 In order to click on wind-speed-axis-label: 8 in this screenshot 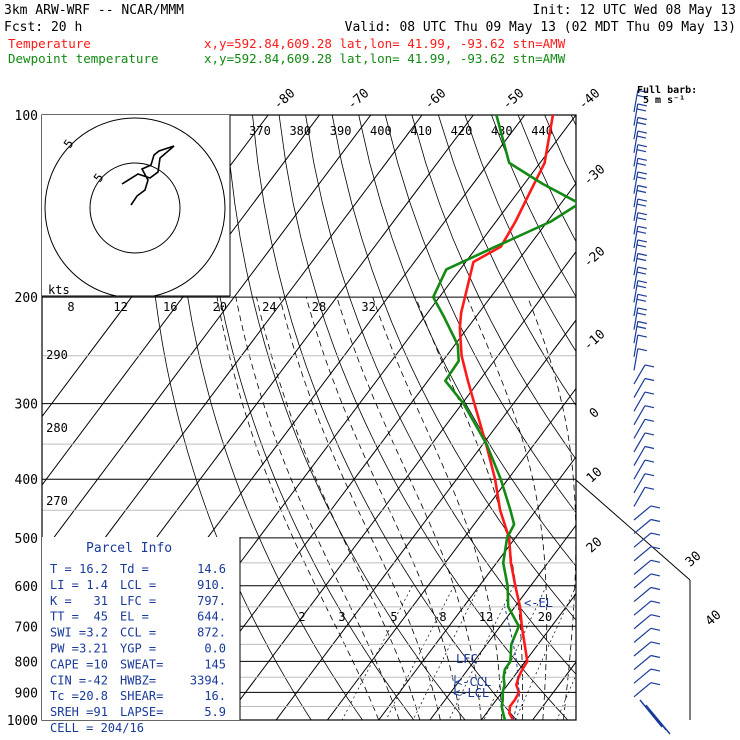, I will do `click(70, 307)`.